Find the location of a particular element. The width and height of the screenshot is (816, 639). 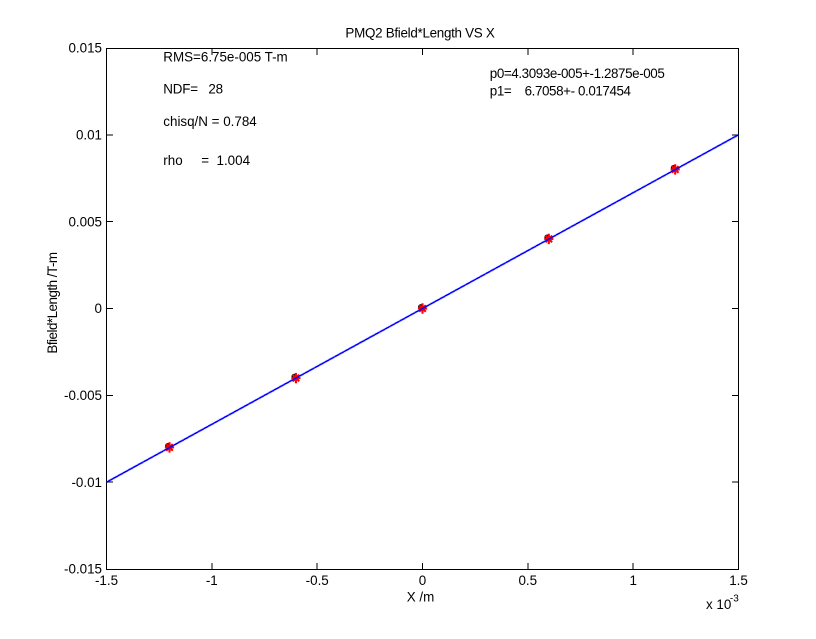

svg-text: 0.005 is located at coordinates (85, 221).